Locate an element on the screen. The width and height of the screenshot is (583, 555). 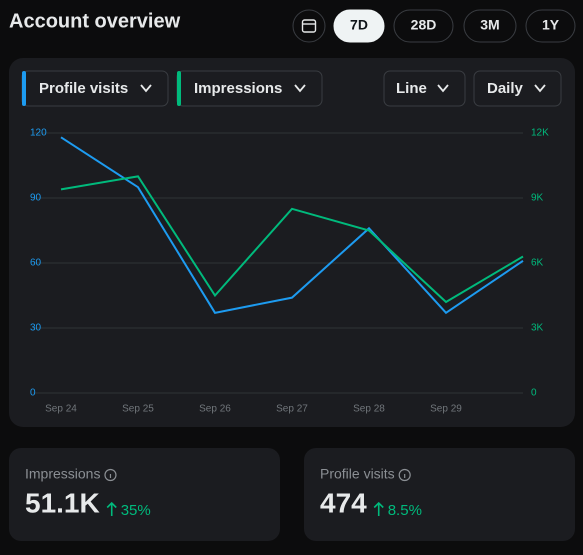
interval-dropdown: Daily is located at coordinates (517, 88).